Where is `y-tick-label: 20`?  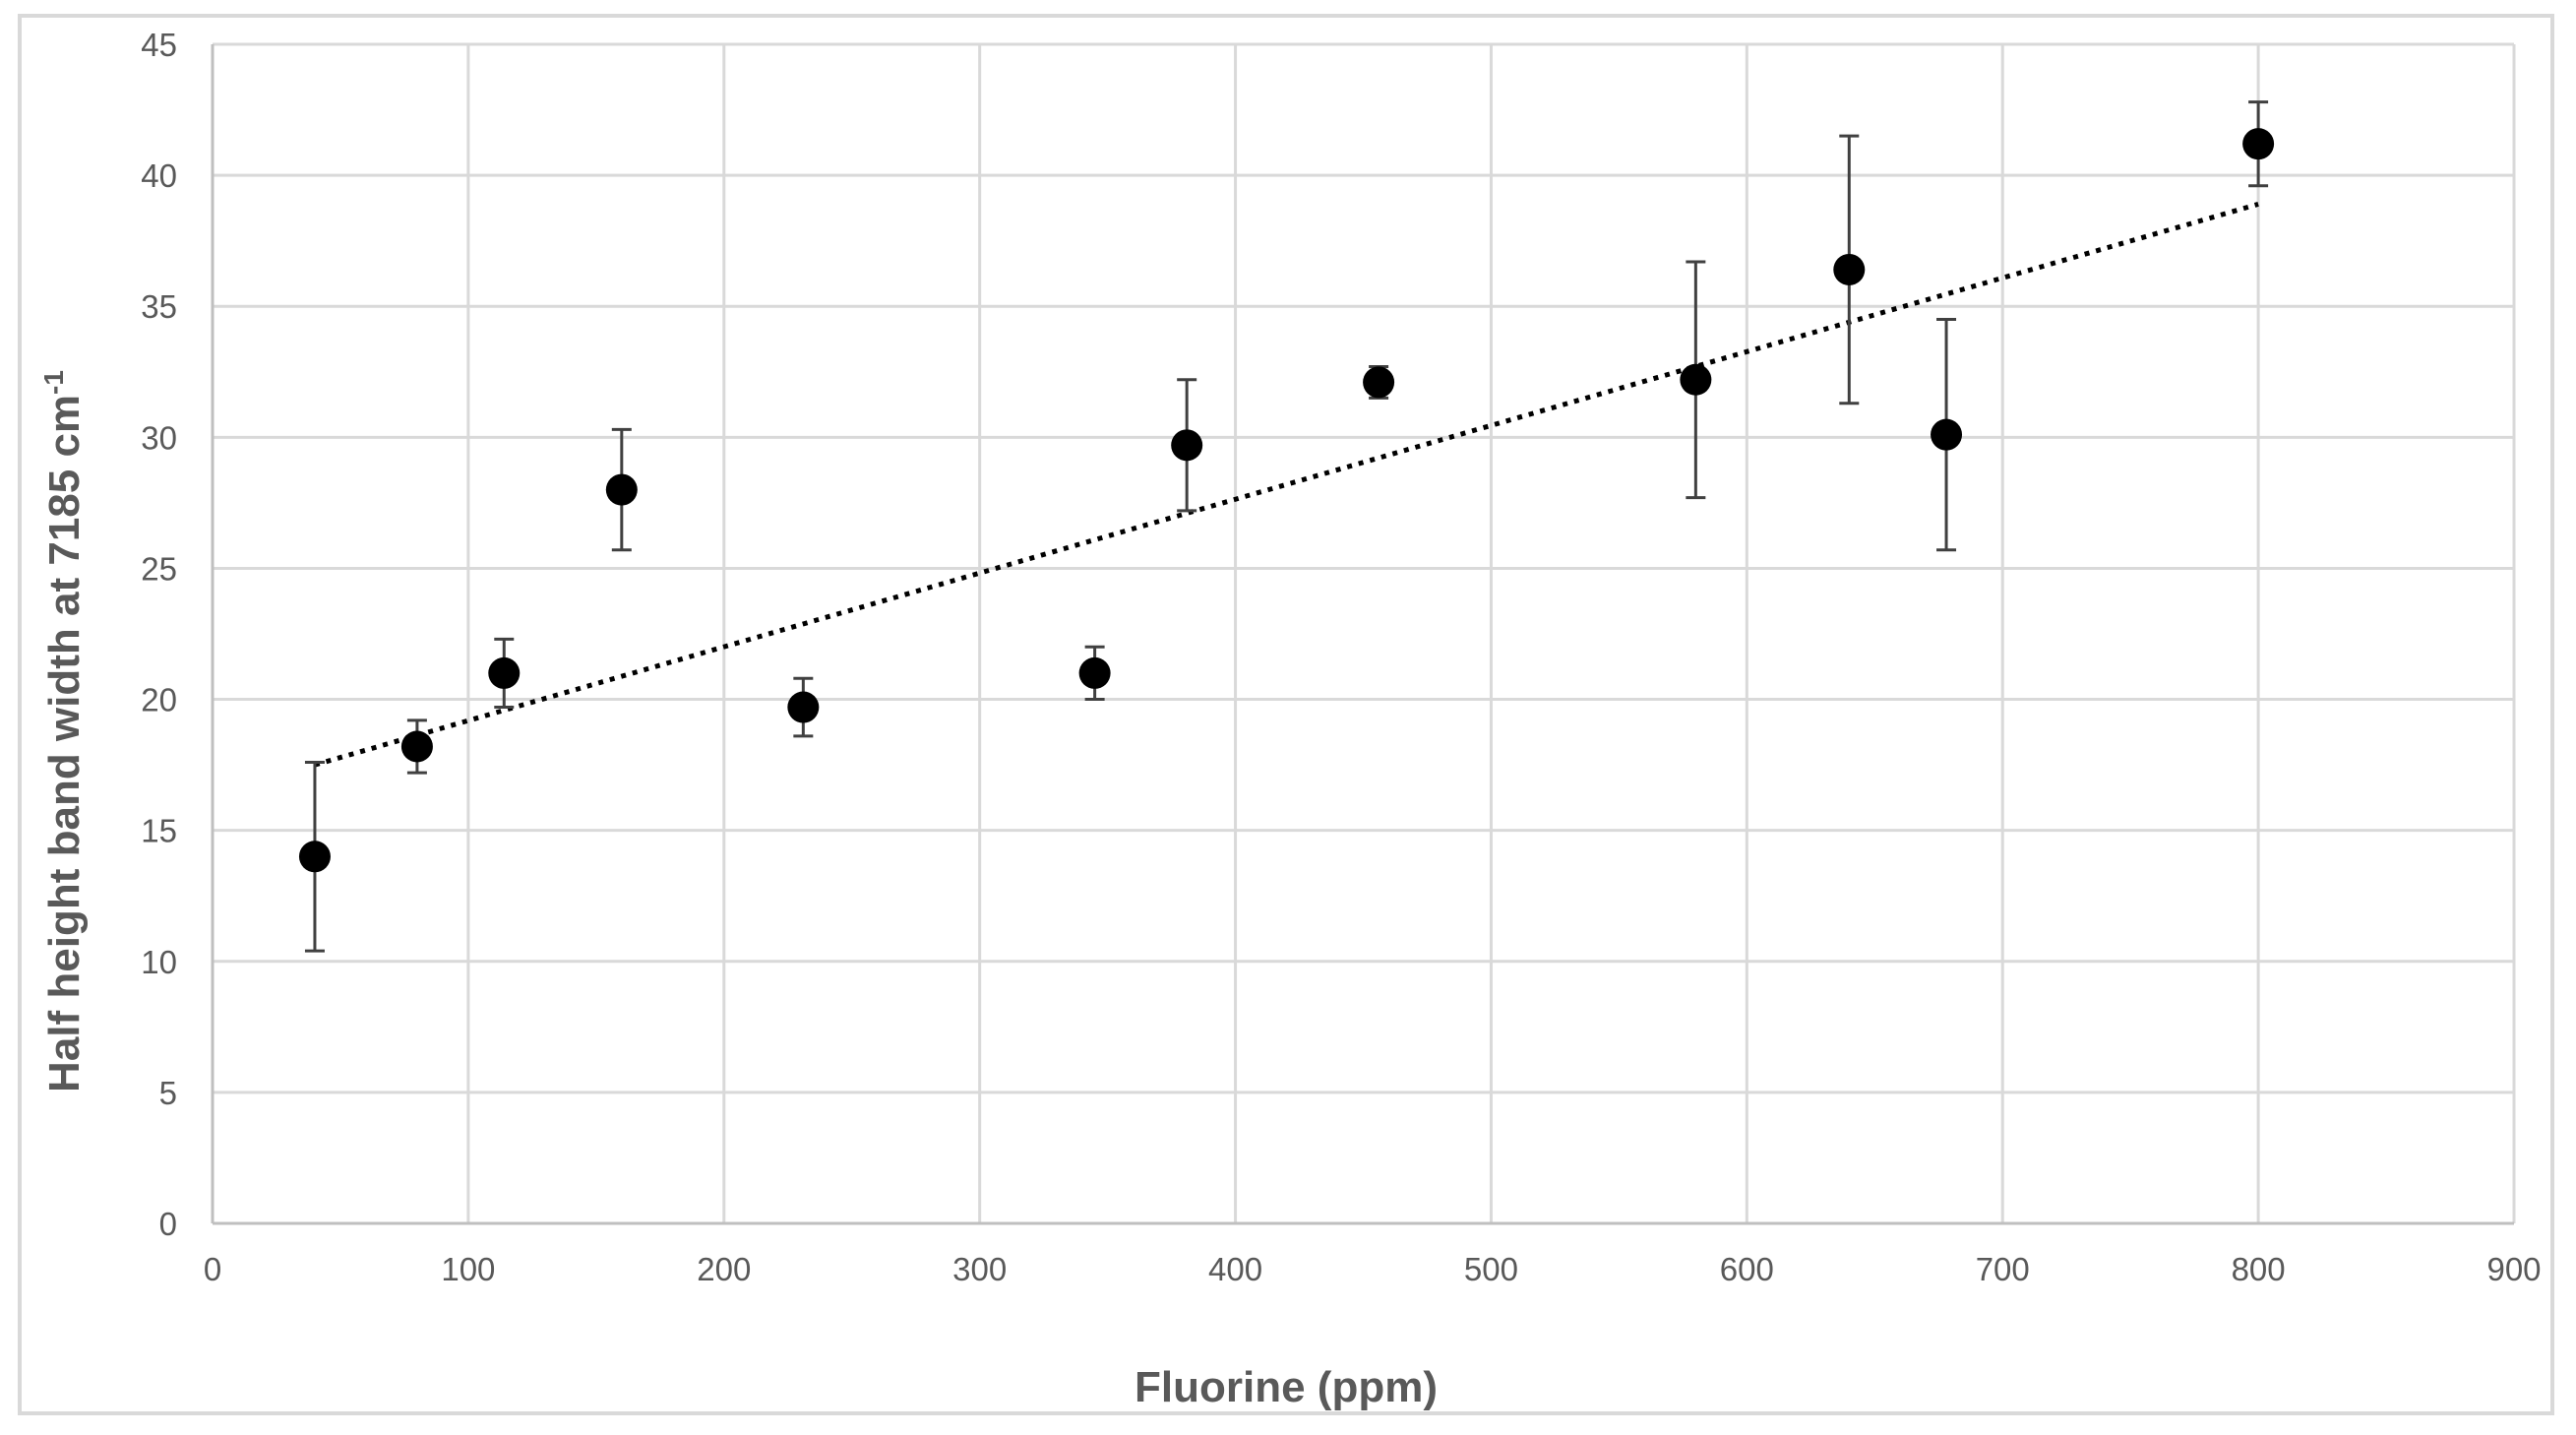 y-tick-label: 20 is located at coordinates (159, 700).